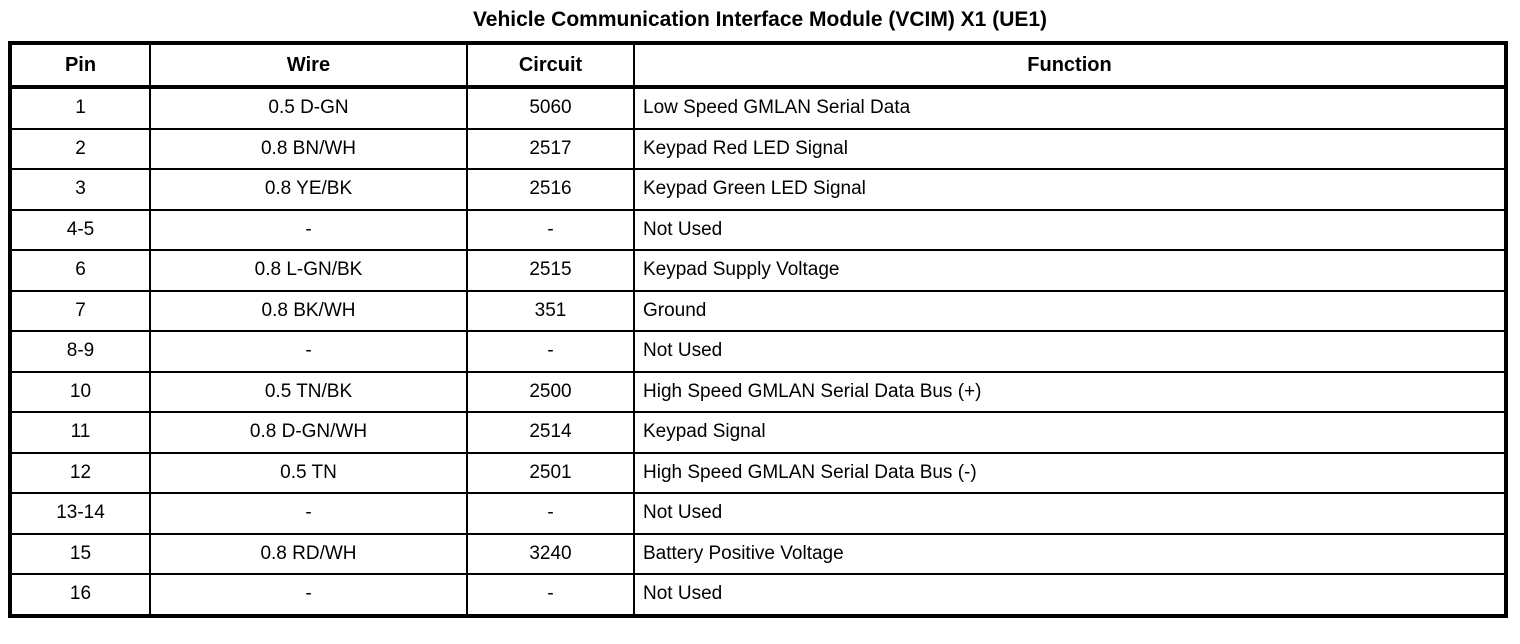 Image resolution: width=1520 pixels, height=644 pixels. What do you see at coordinates (1070, 189) in the screenshot?
I see `function-cell: Keypad Green LED Signal` at bounding box center [1070, 189].